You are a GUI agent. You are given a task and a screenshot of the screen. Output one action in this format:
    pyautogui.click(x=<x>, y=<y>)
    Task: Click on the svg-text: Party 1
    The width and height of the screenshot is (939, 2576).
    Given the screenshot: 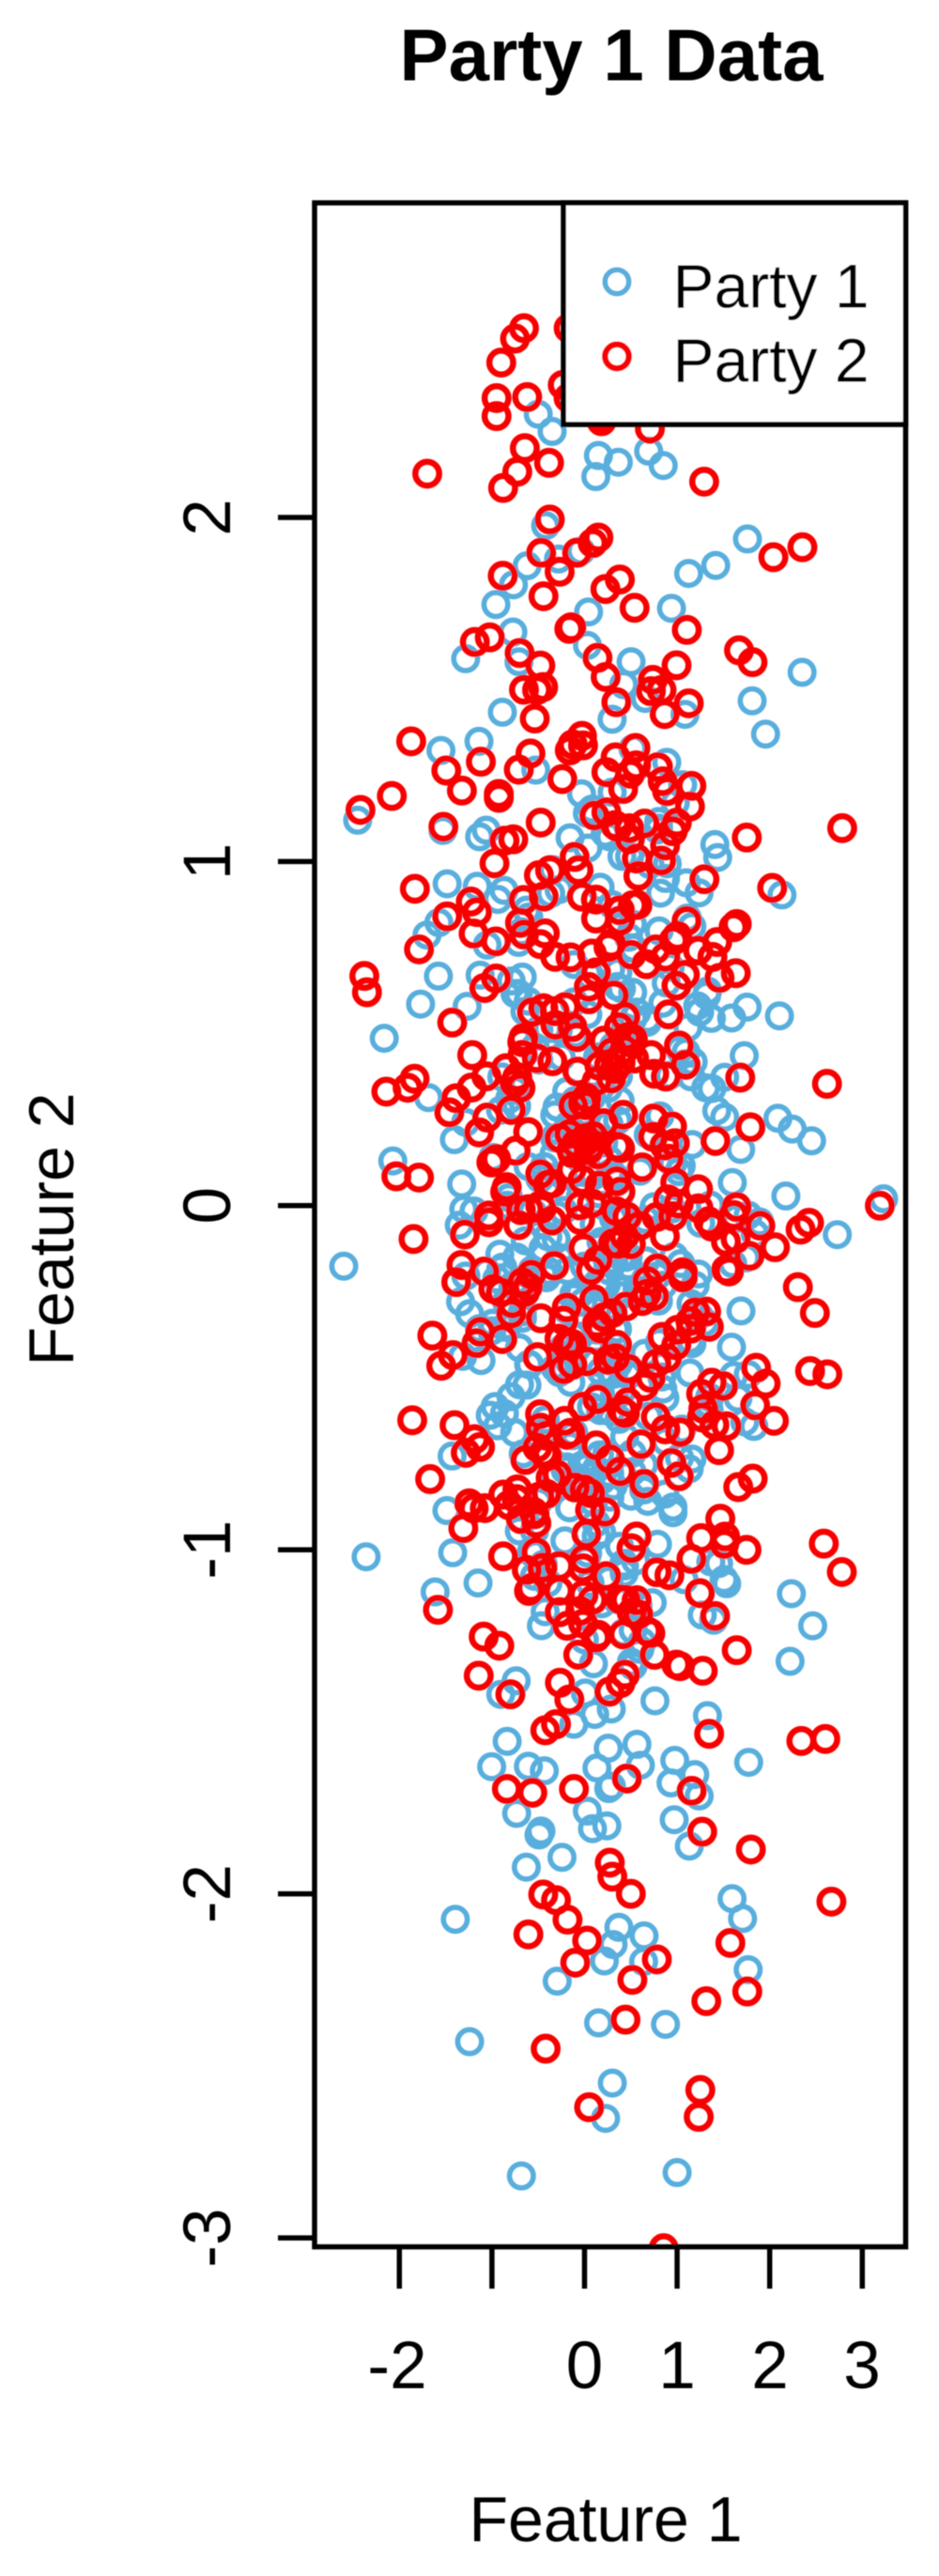 What is the action you would take?
    pyautogui.click(x=771, y=286)
    